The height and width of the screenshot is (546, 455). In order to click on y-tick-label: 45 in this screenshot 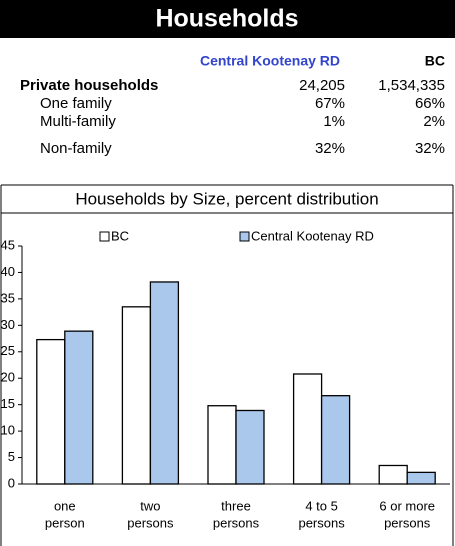, I will do `click(8, 244)`.